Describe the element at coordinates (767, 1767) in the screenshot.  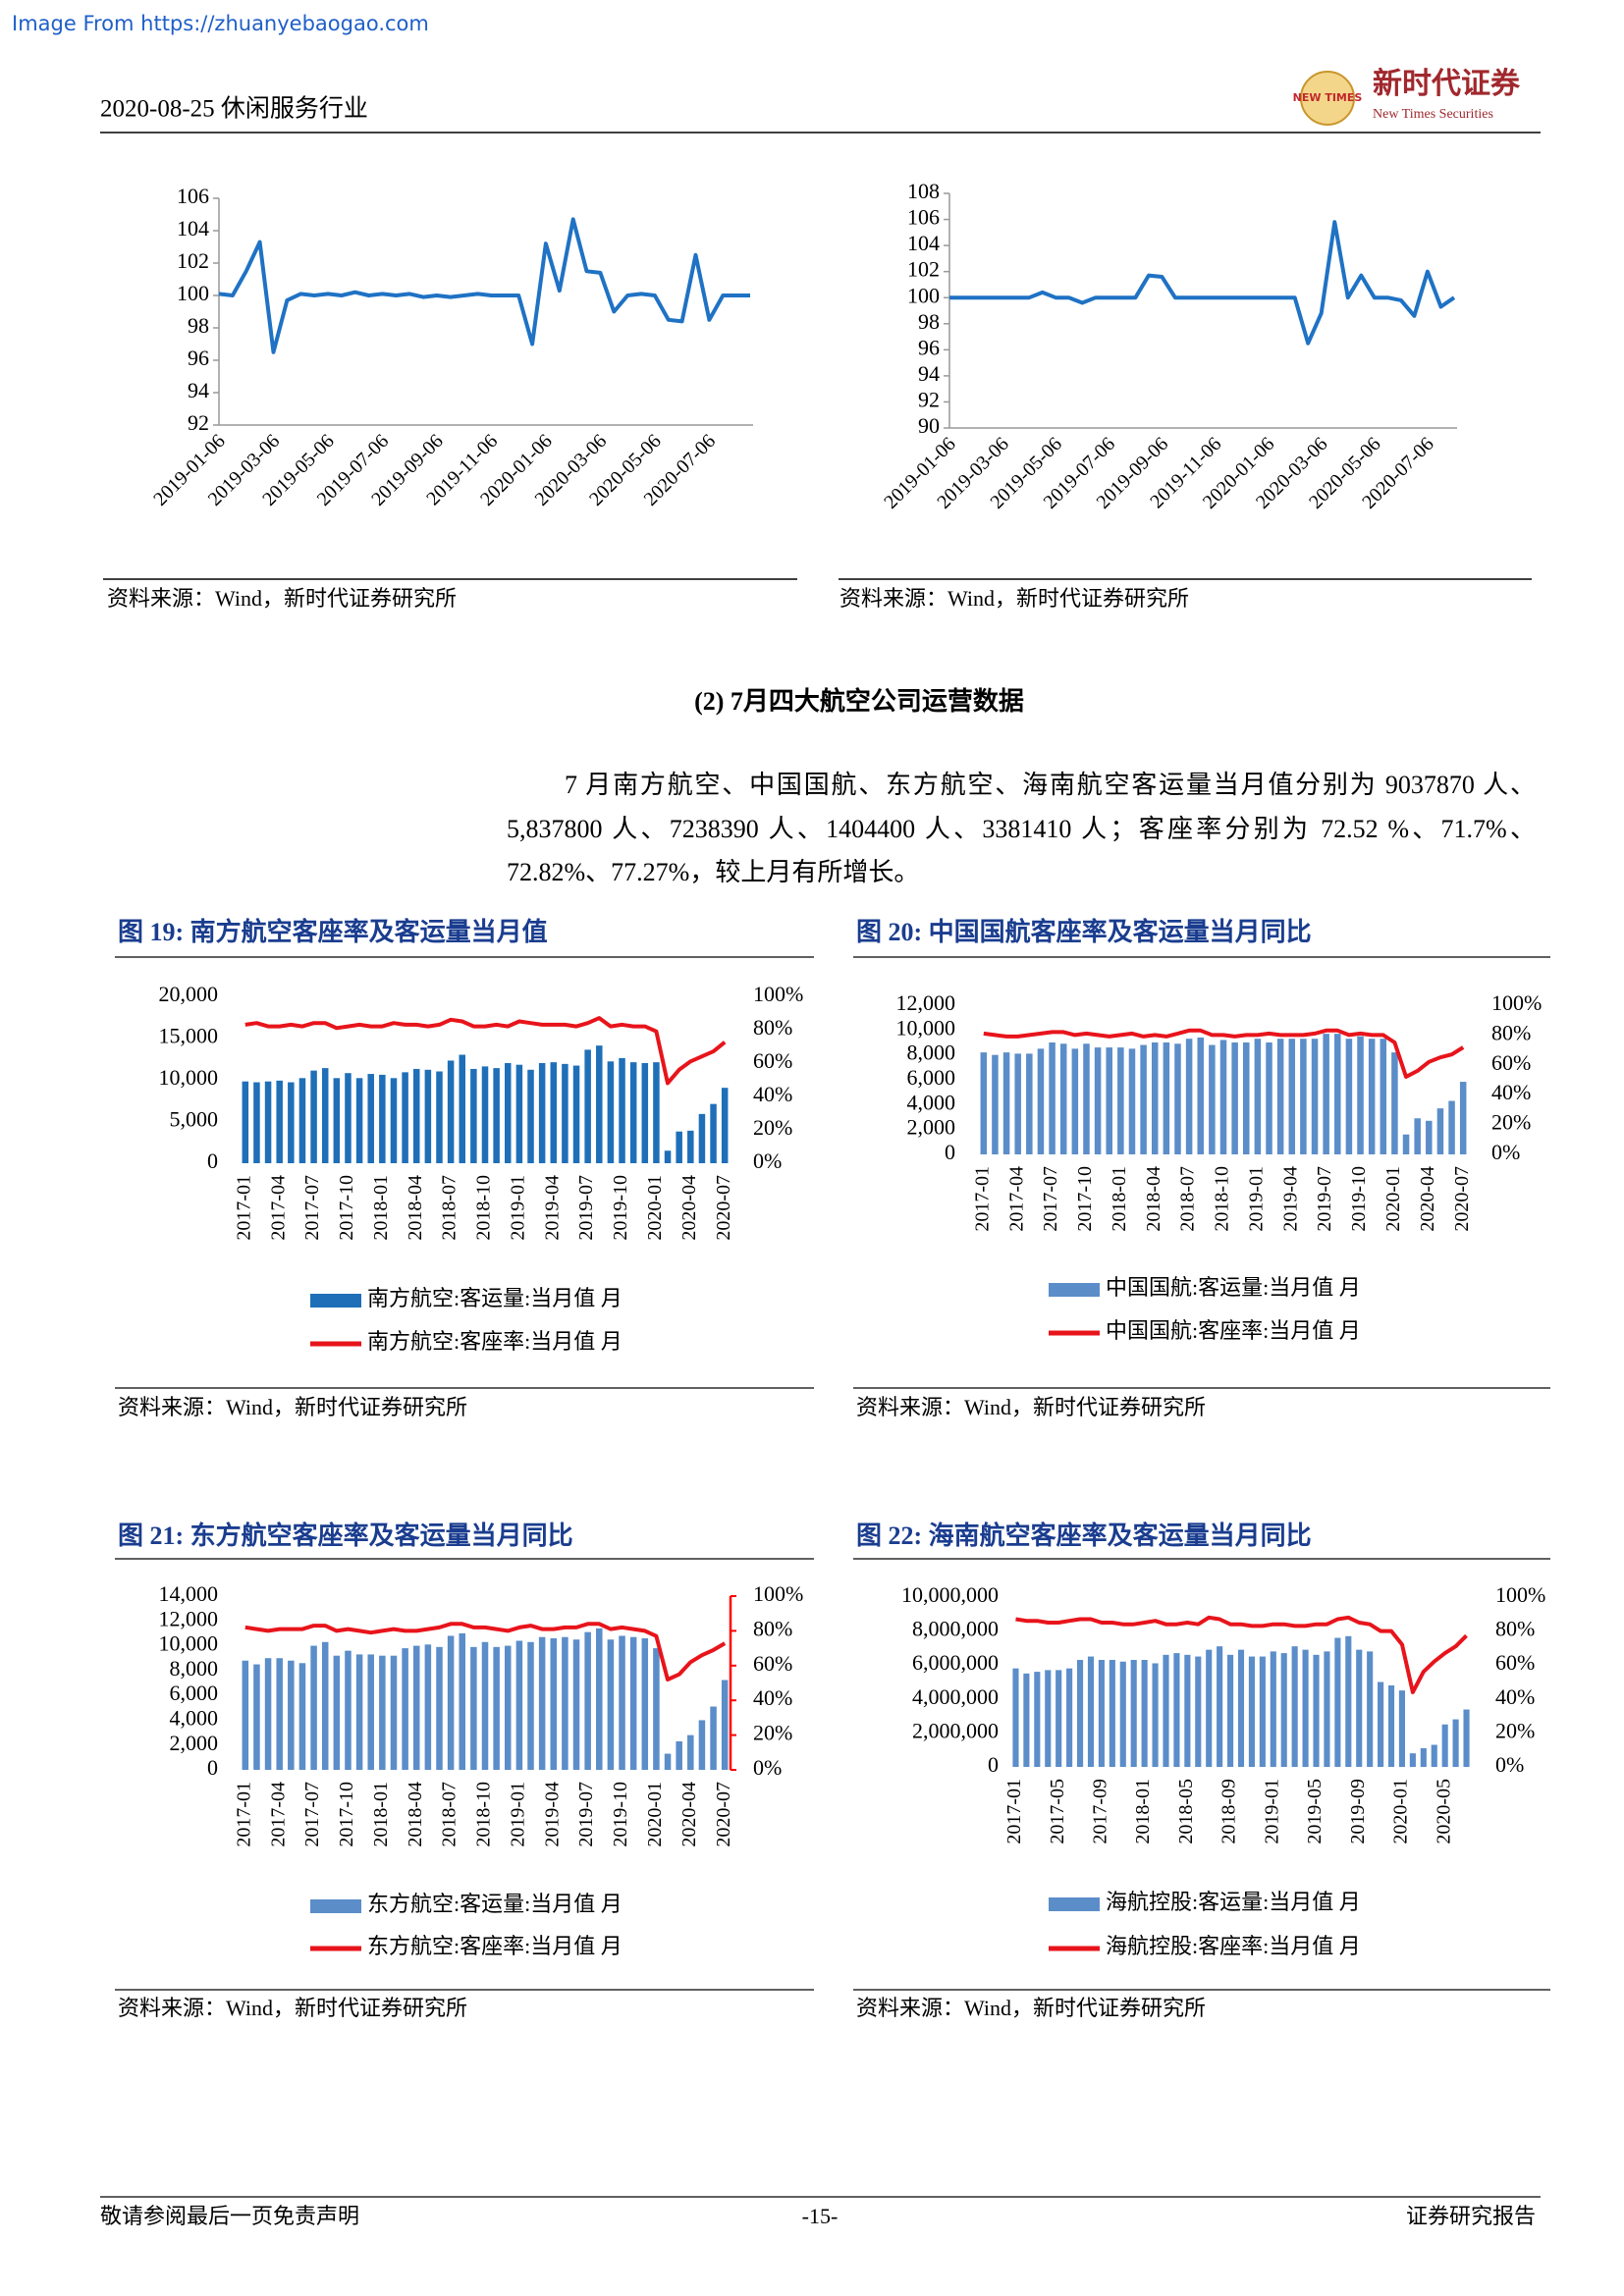
I see `y2-tick-label: 0%` at that location.